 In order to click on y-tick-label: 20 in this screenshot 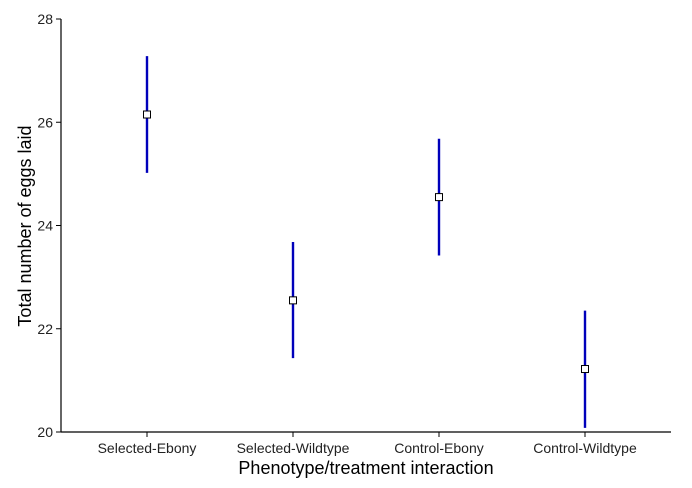, I will do `click(45, 432)`.